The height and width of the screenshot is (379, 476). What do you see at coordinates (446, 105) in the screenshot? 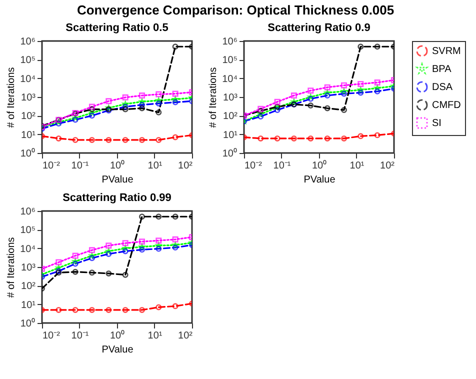
I see `legend-label: CMFD` at bounding box center [446, 105].